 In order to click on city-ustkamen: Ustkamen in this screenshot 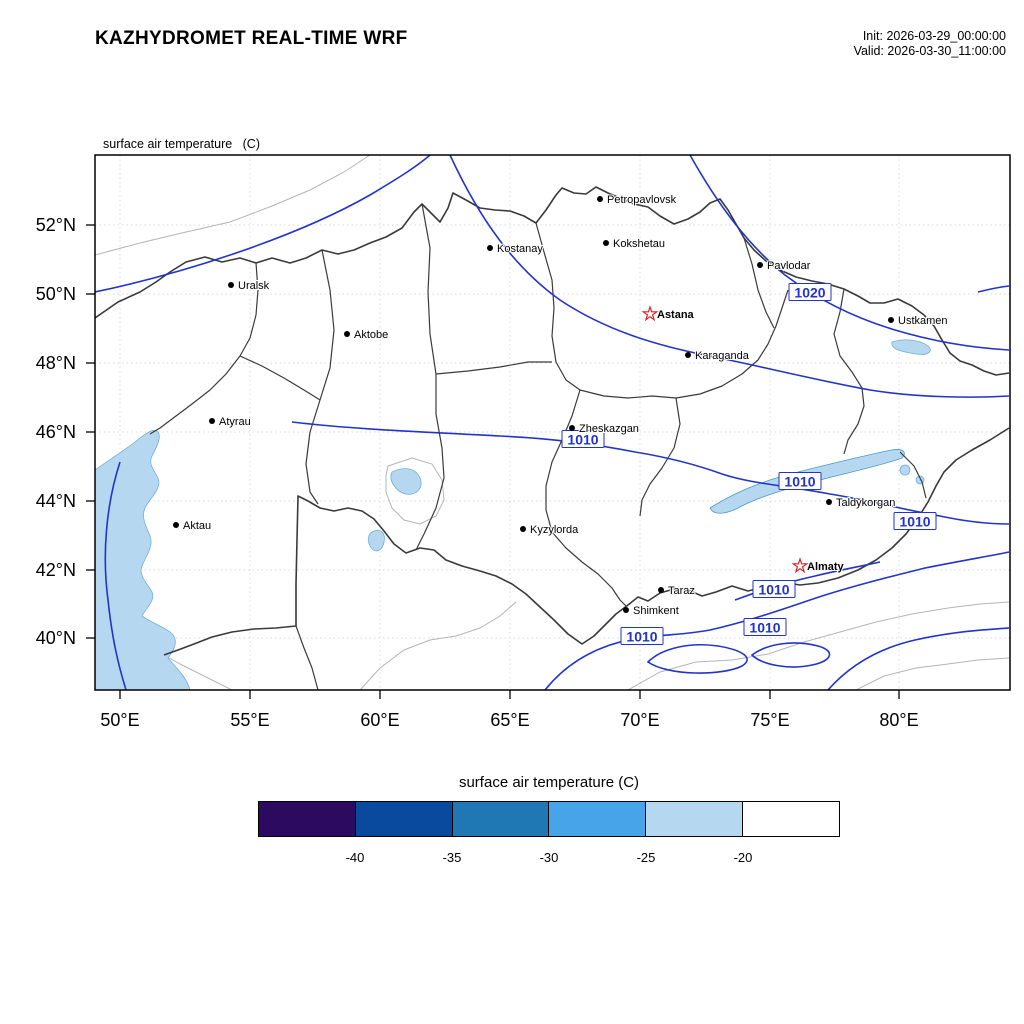, I will do `click(918, 321)`.